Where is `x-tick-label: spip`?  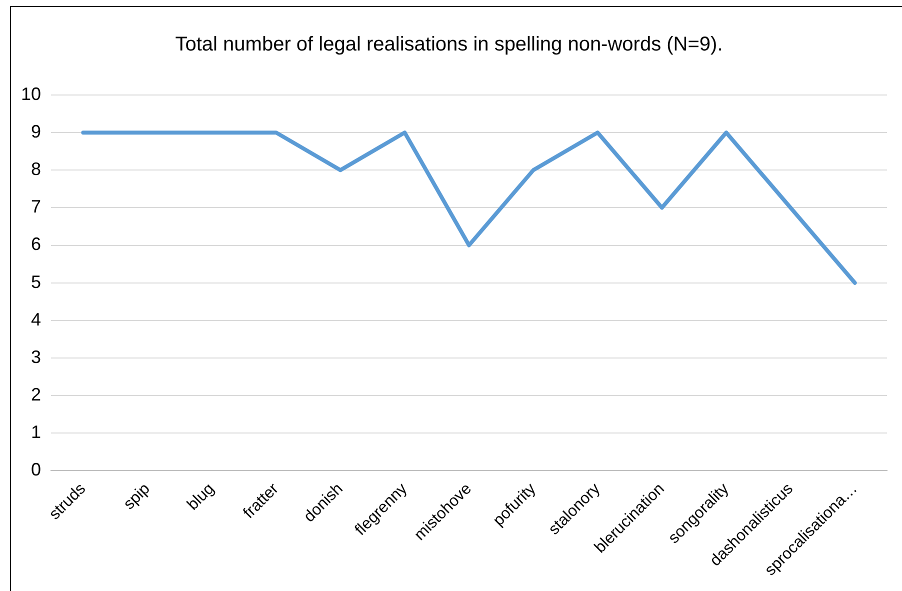
x-tick-label: spip is located at coordinates (137, 497).